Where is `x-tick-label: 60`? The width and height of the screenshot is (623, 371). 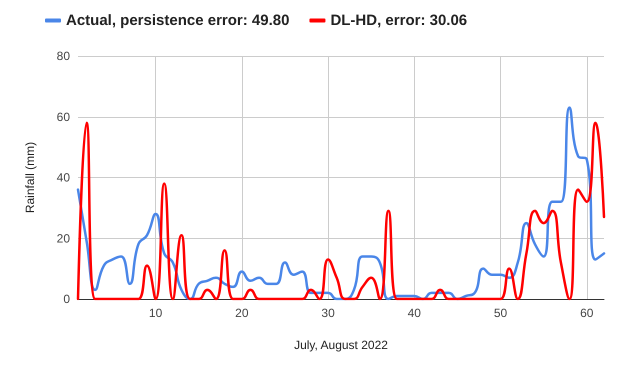
x-tick-label: 60 is located at coordinates (587, 313).